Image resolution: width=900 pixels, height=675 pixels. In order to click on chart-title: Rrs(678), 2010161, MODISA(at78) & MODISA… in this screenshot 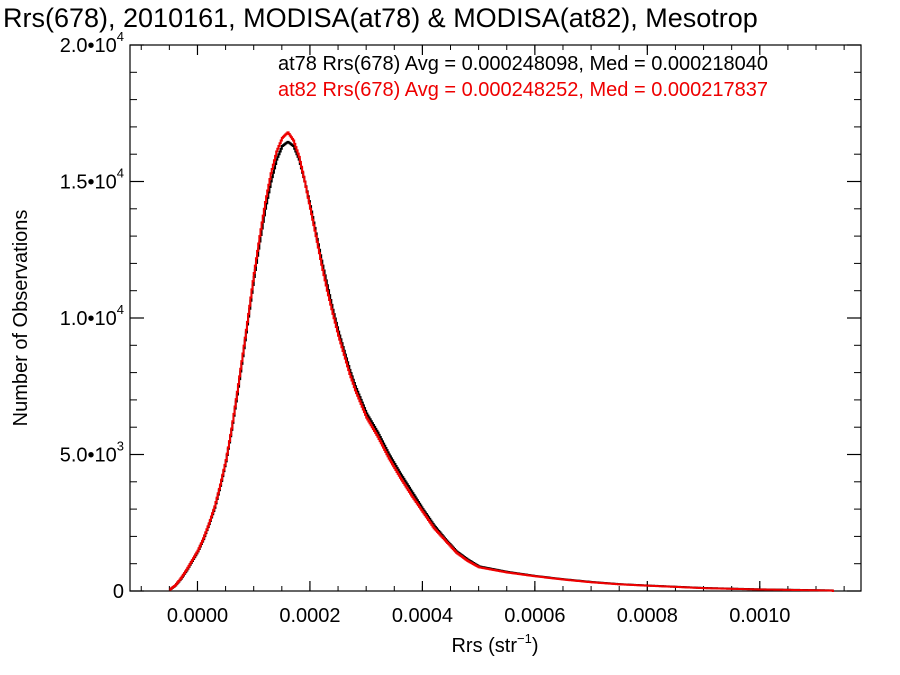, I will do `click(380, 18)`.